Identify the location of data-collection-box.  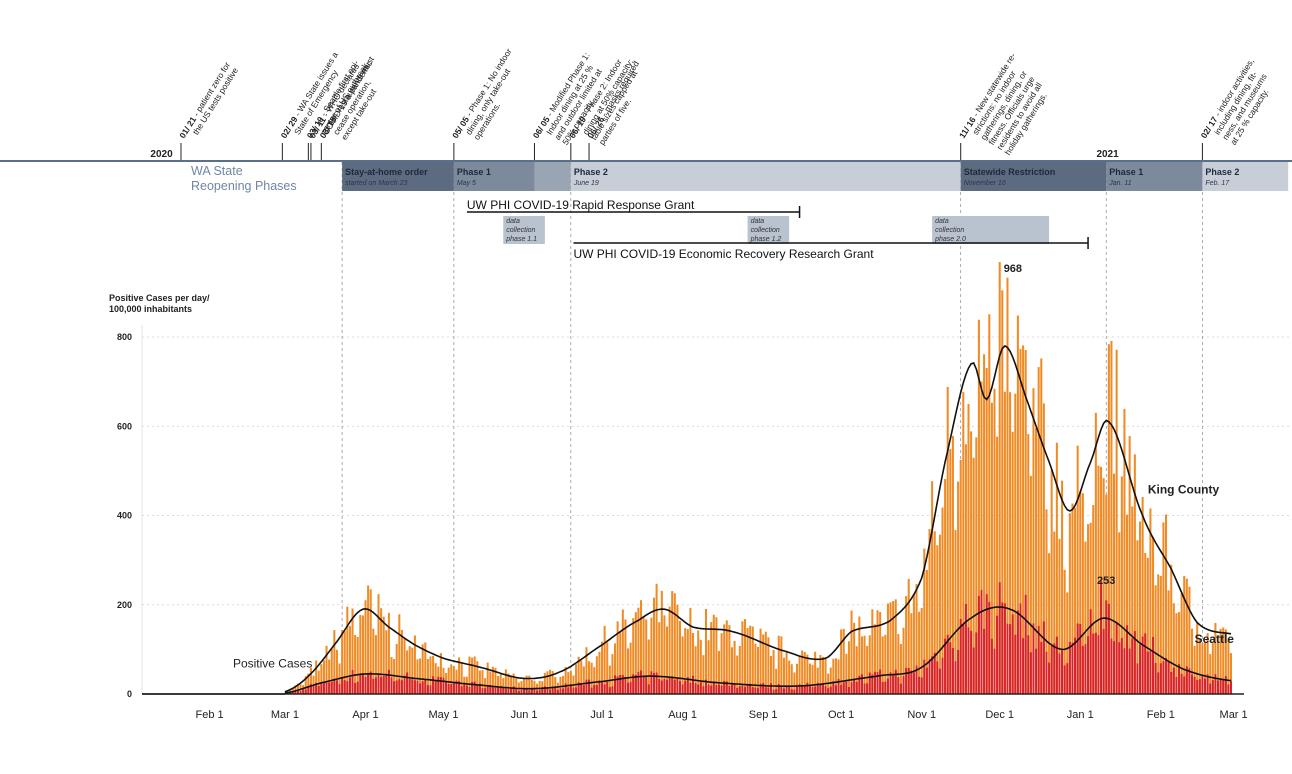
(991, 230).